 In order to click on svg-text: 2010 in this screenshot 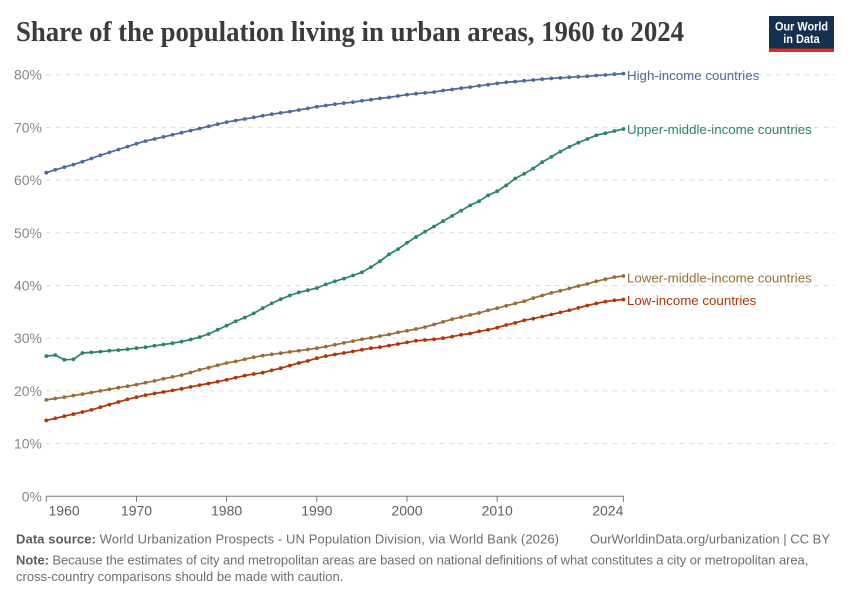, I will do `click(497, 511)`.